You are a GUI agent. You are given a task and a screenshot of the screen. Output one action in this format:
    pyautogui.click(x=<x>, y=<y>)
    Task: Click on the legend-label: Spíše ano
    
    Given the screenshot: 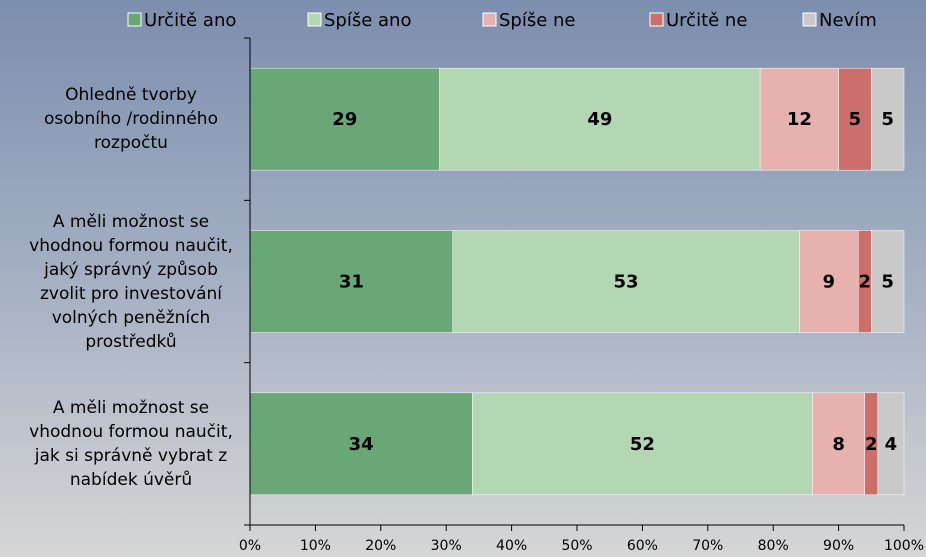 What is the action you would take?
    pyautogui.click(x=367, y=20)
    